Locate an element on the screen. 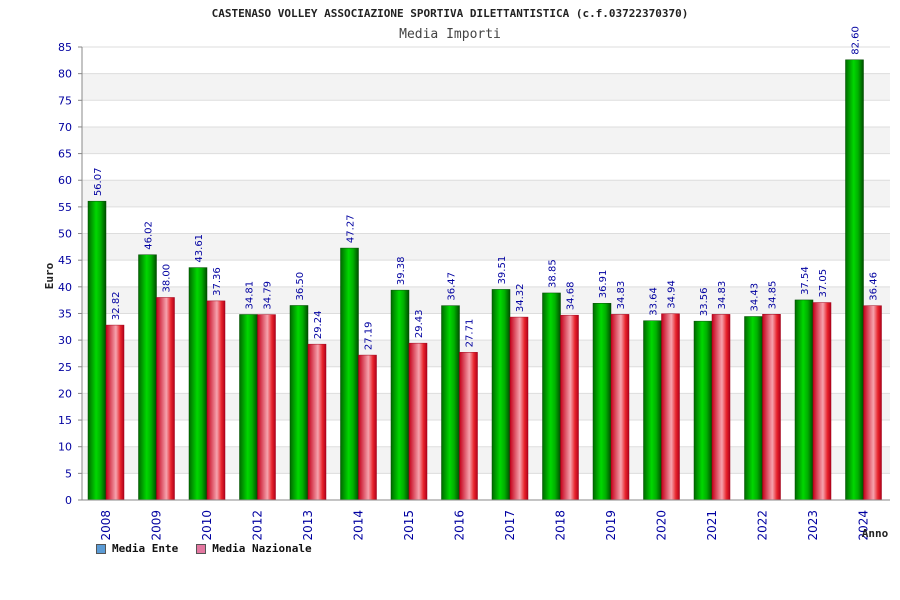 The width and height of the screenshot is (900, 600). x-tick-label: 2010 is located at coordinates (207, 525).